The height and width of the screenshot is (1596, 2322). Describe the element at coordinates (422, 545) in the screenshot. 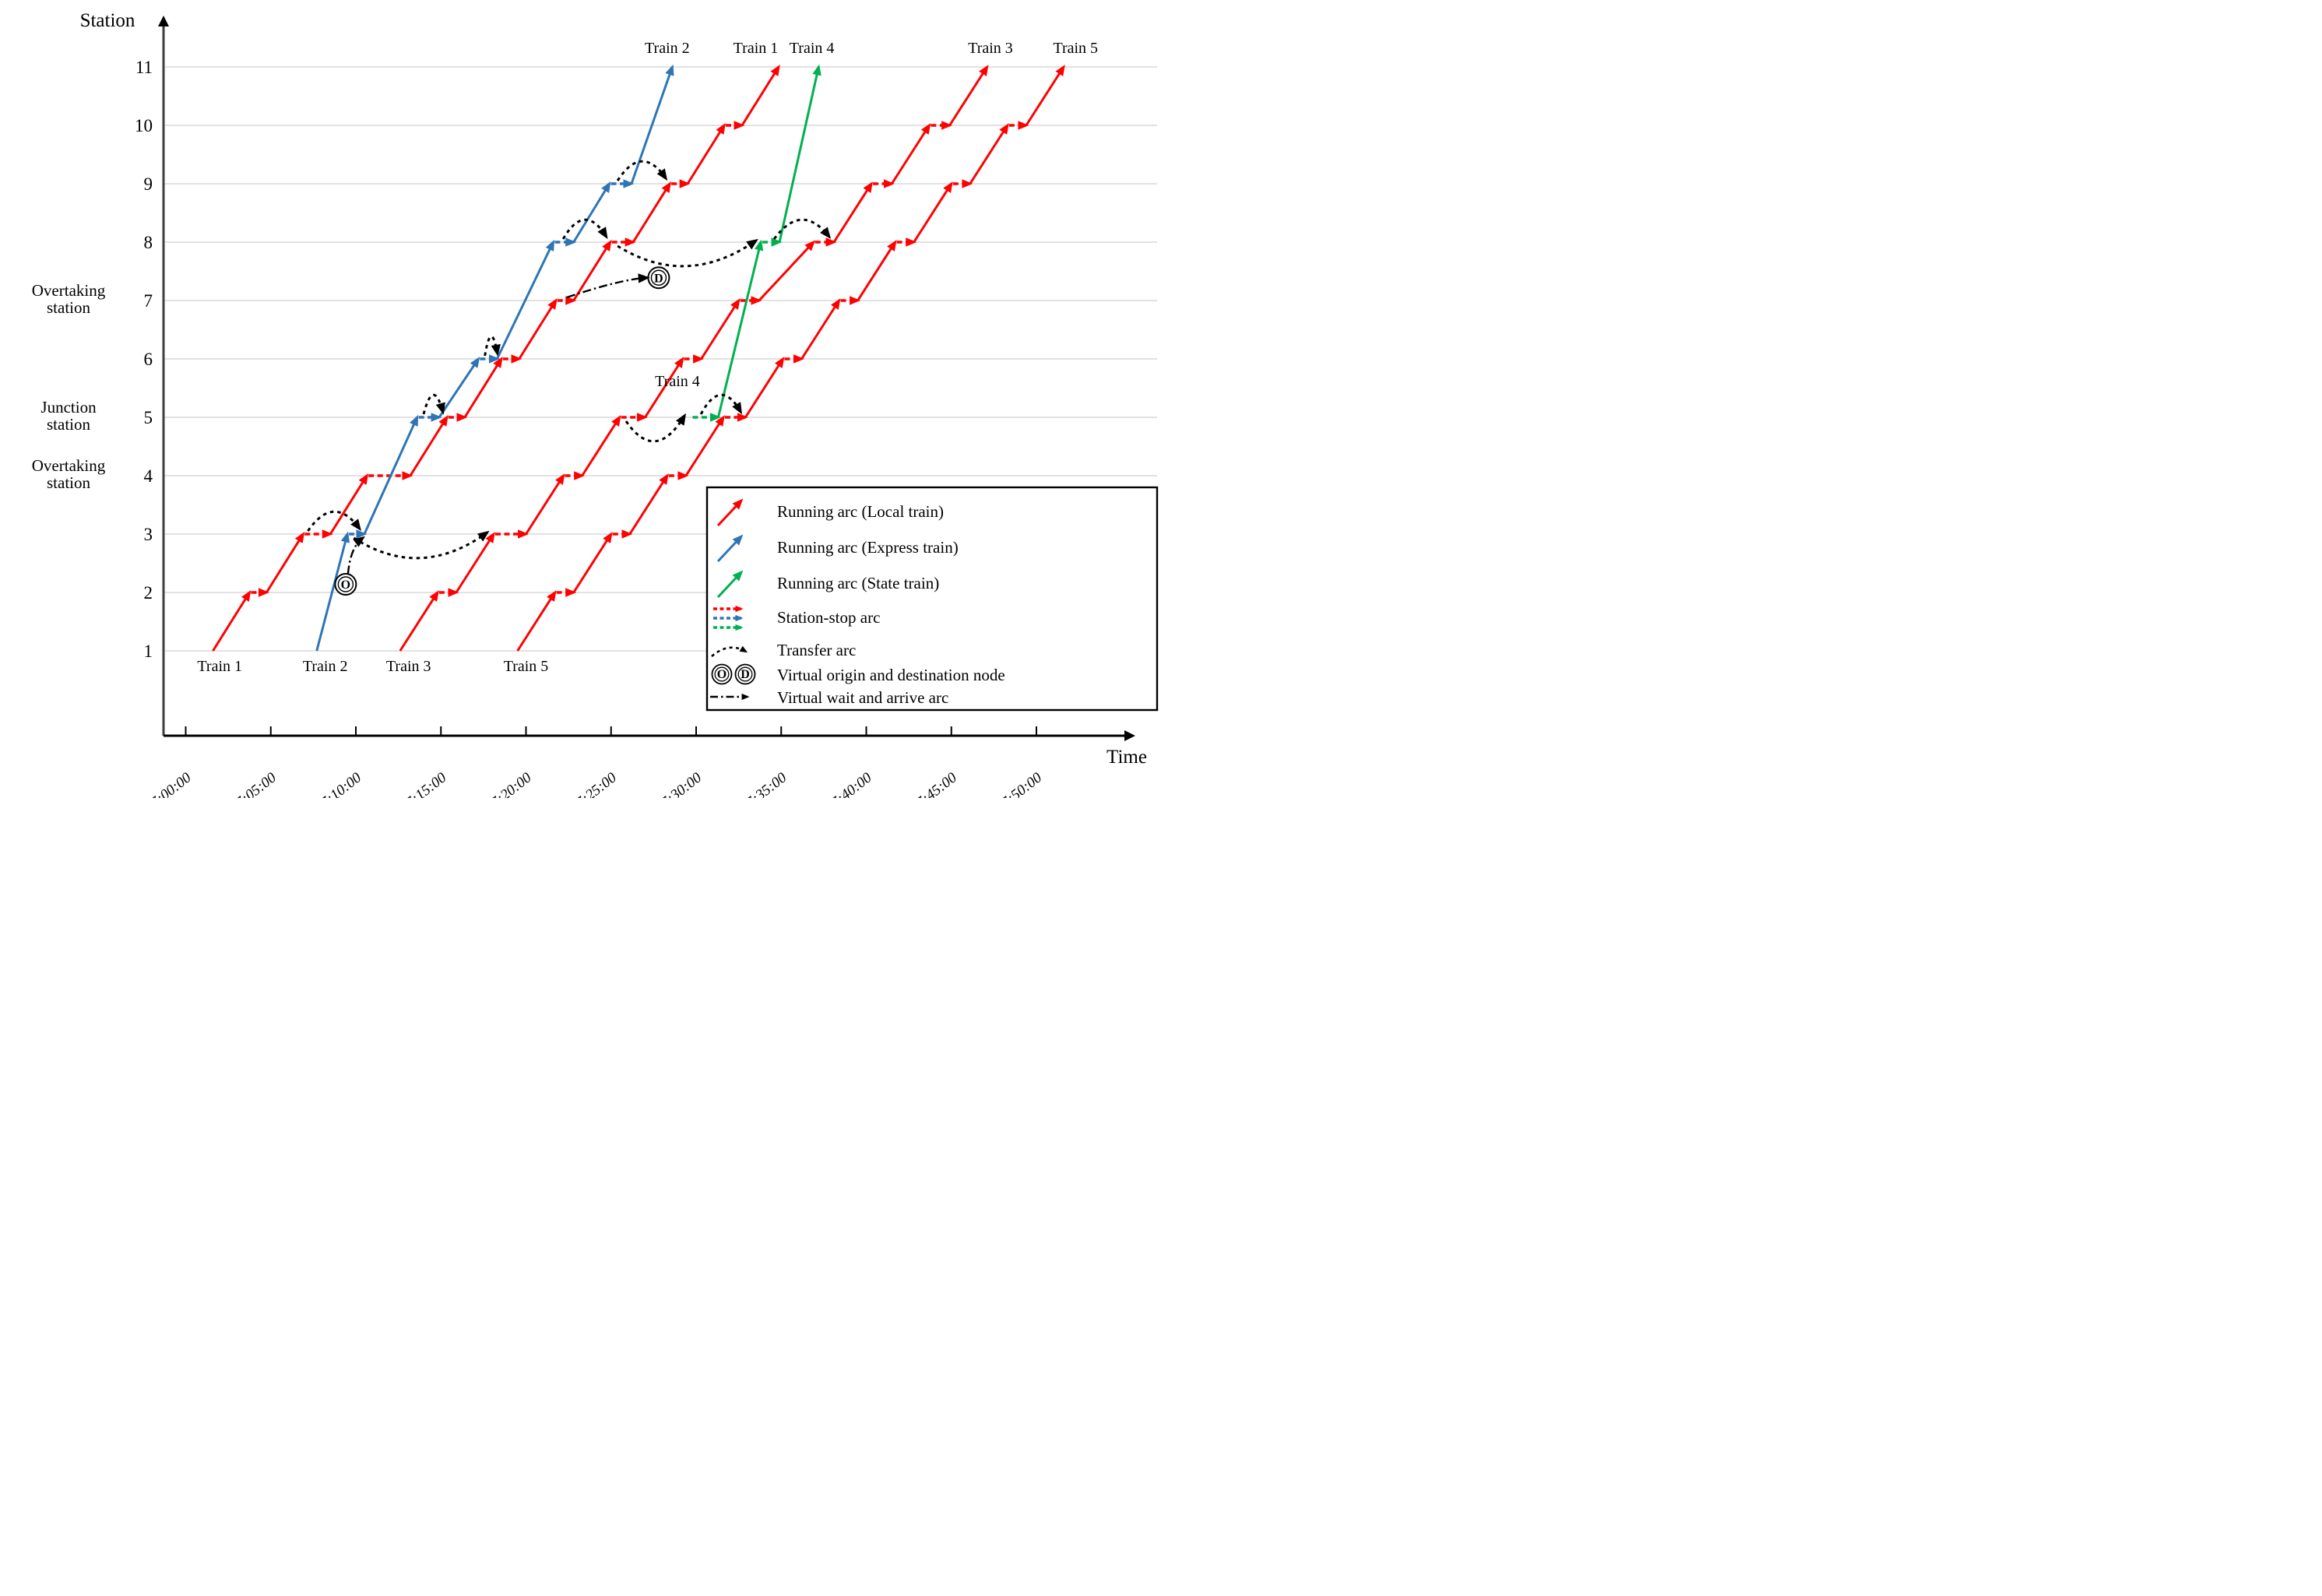

I see `transfer-arc-Train2-to-Train3` at that location.